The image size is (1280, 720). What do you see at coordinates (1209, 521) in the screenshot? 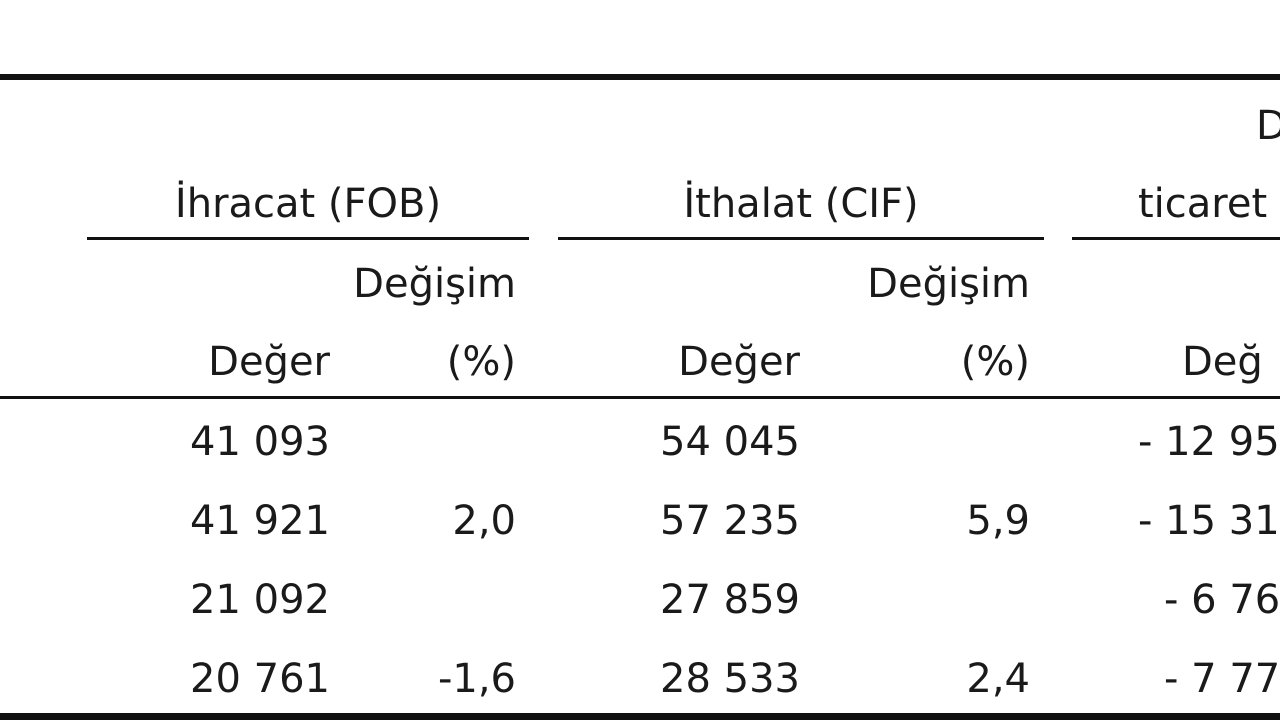
I see `cell-trade: - 15 31` at bounding box center [1209, 521].